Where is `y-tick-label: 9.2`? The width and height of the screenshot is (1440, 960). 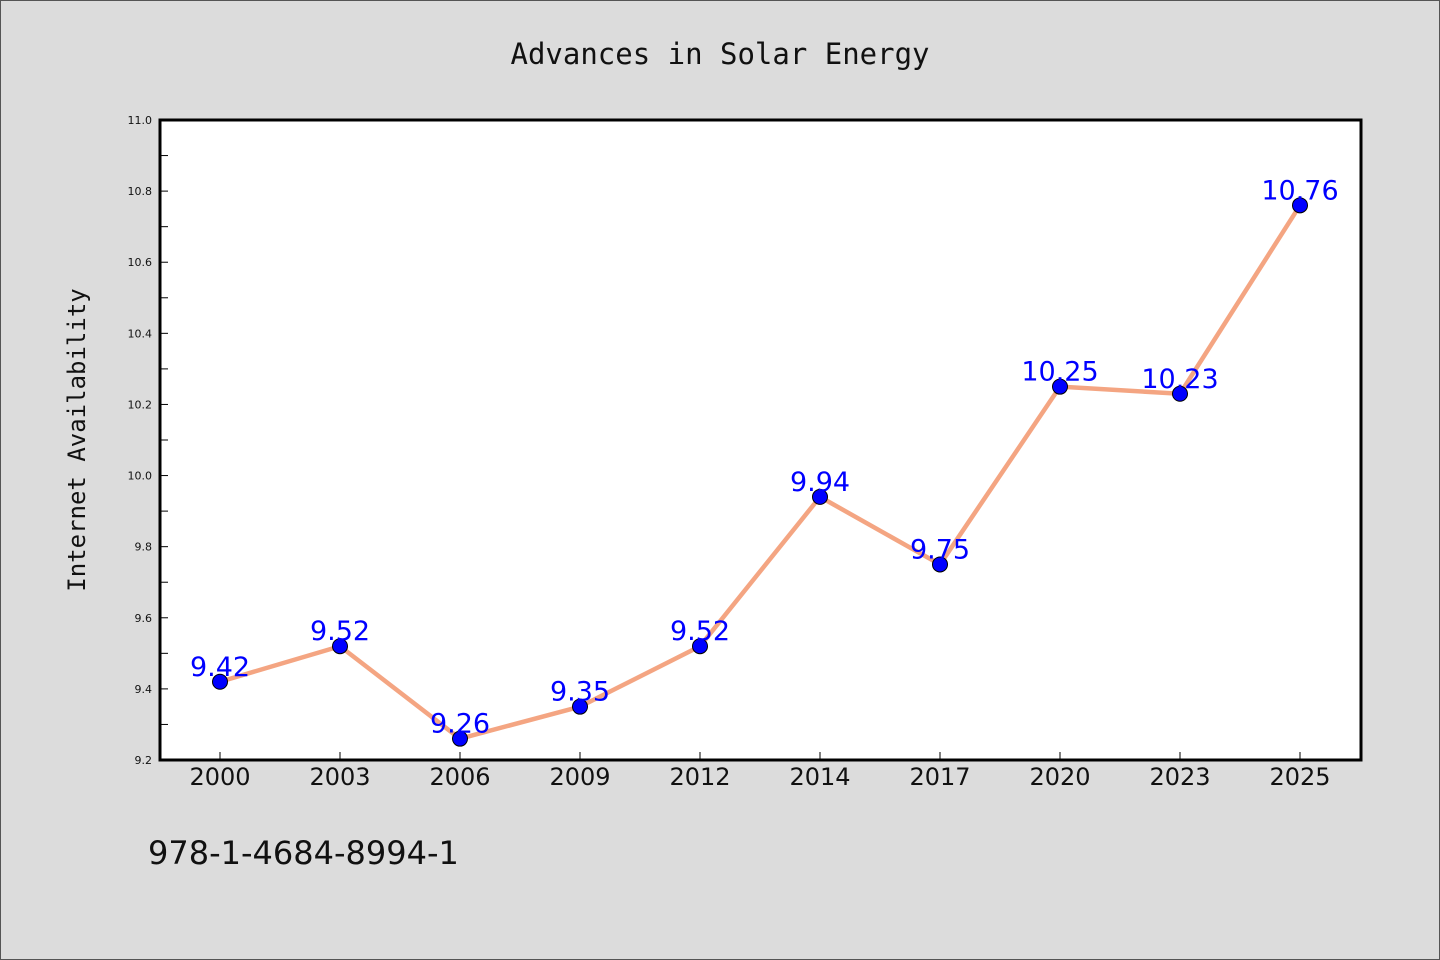 y-tick-label: 9.2 is located at coordinates (144, 760).